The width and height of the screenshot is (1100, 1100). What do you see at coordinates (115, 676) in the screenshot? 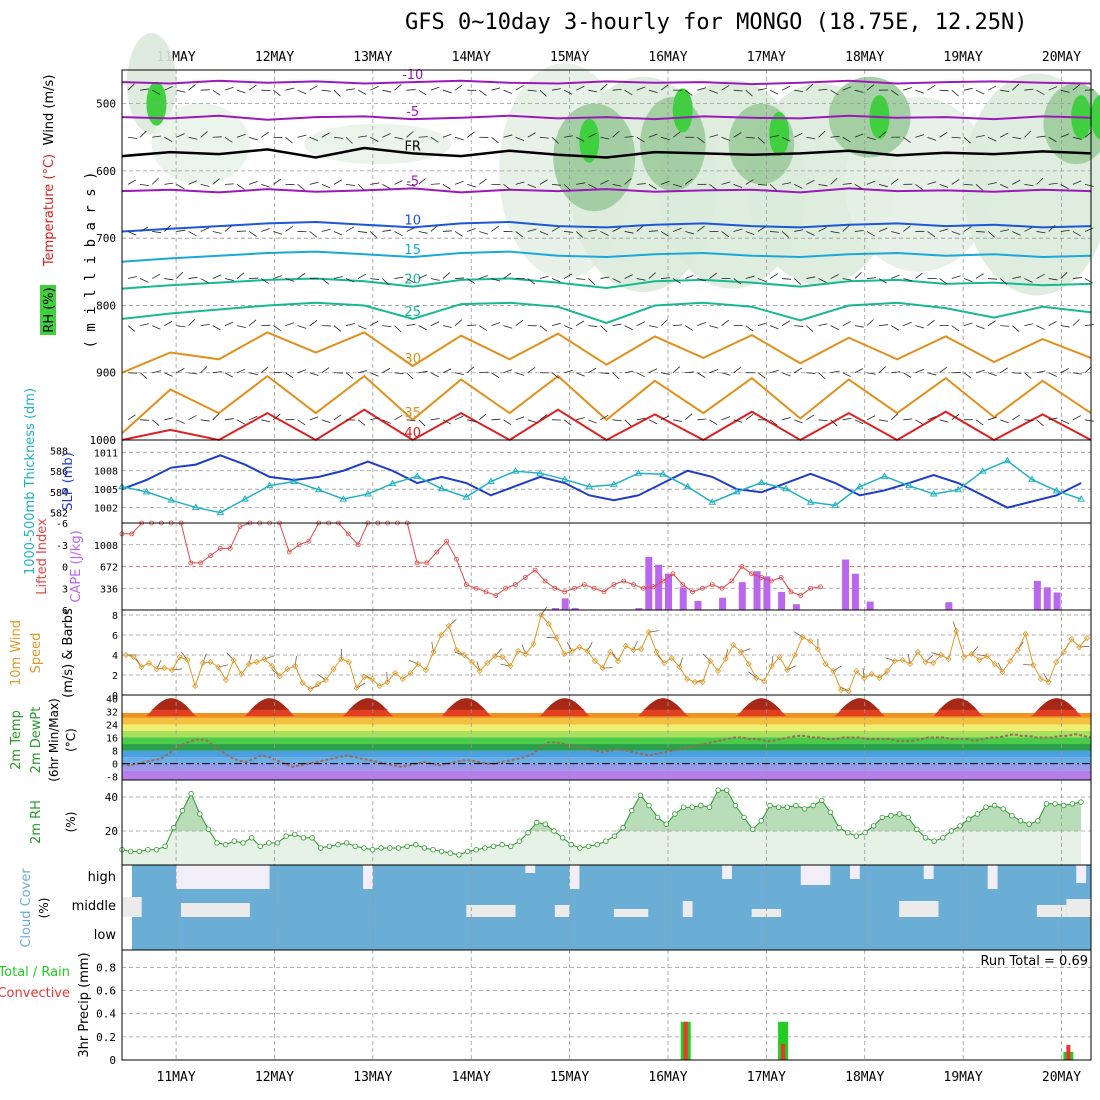
I see `wind-tick: 2` at bounding box center [115, 676].